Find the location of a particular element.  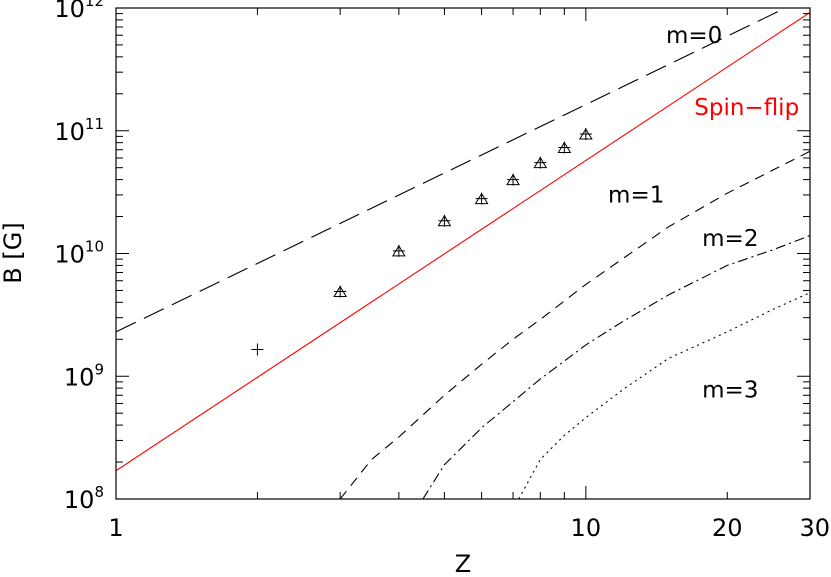

y-tick-label-1: 10⁹ is located at coordinates (84, 375).